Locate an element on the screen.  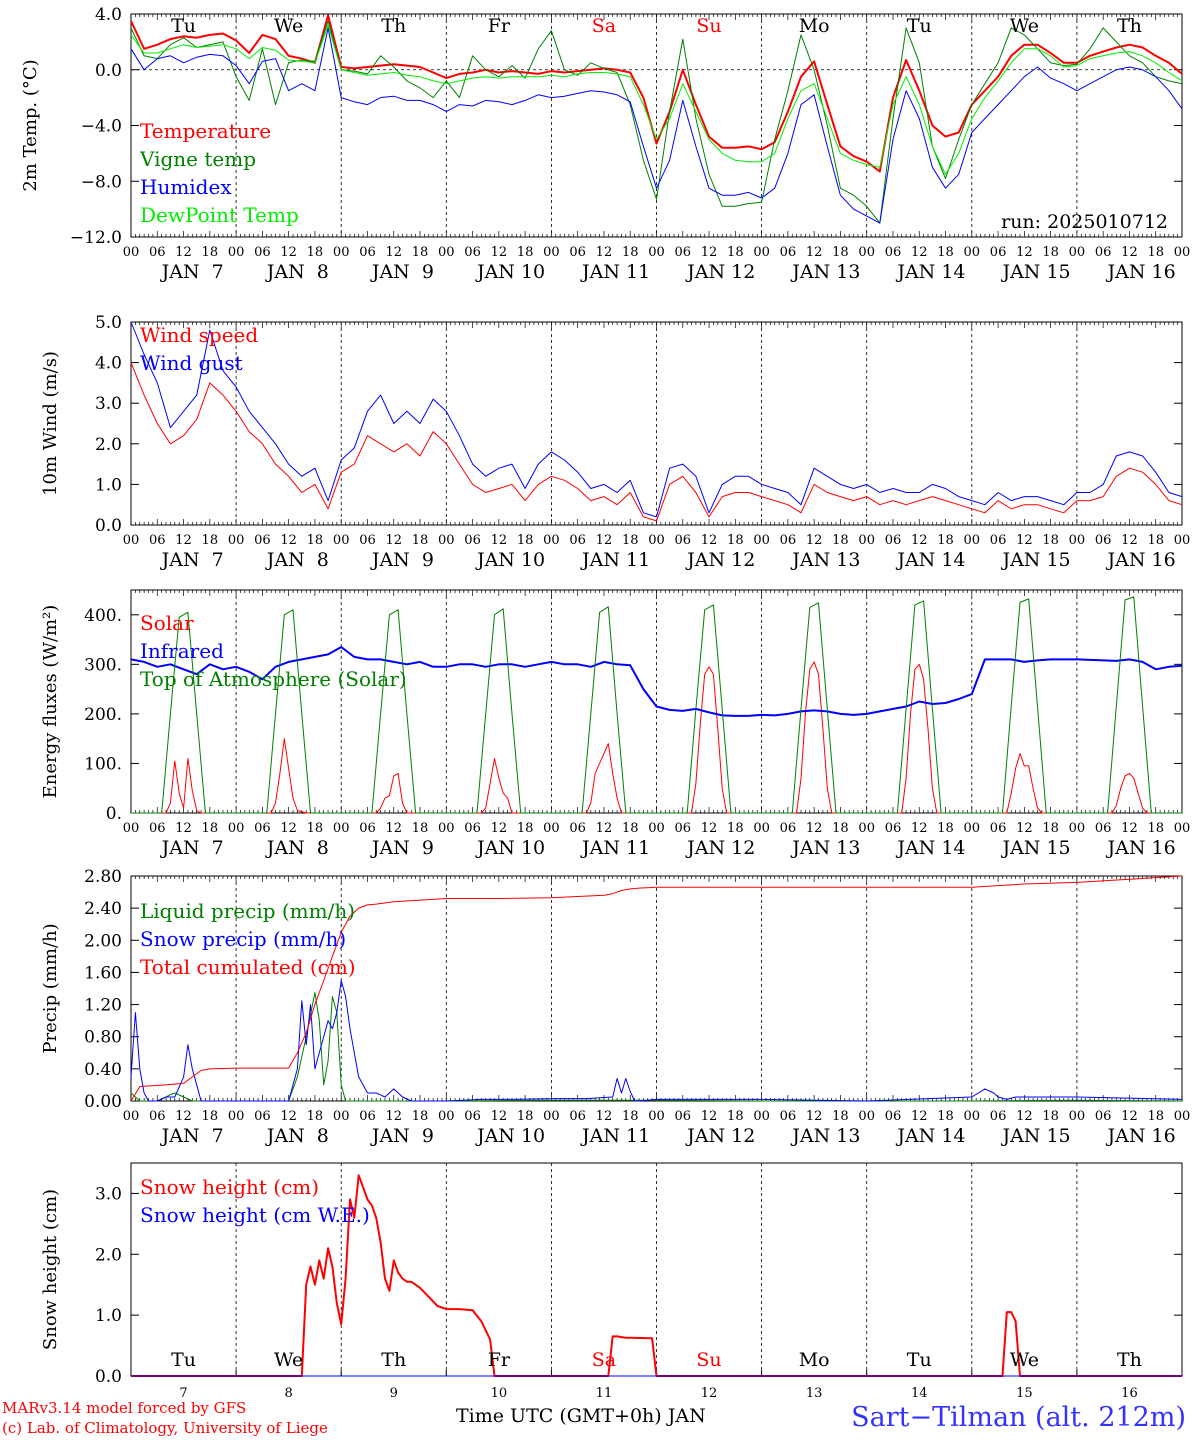
temp-panel is located at coordinates (656, 125).